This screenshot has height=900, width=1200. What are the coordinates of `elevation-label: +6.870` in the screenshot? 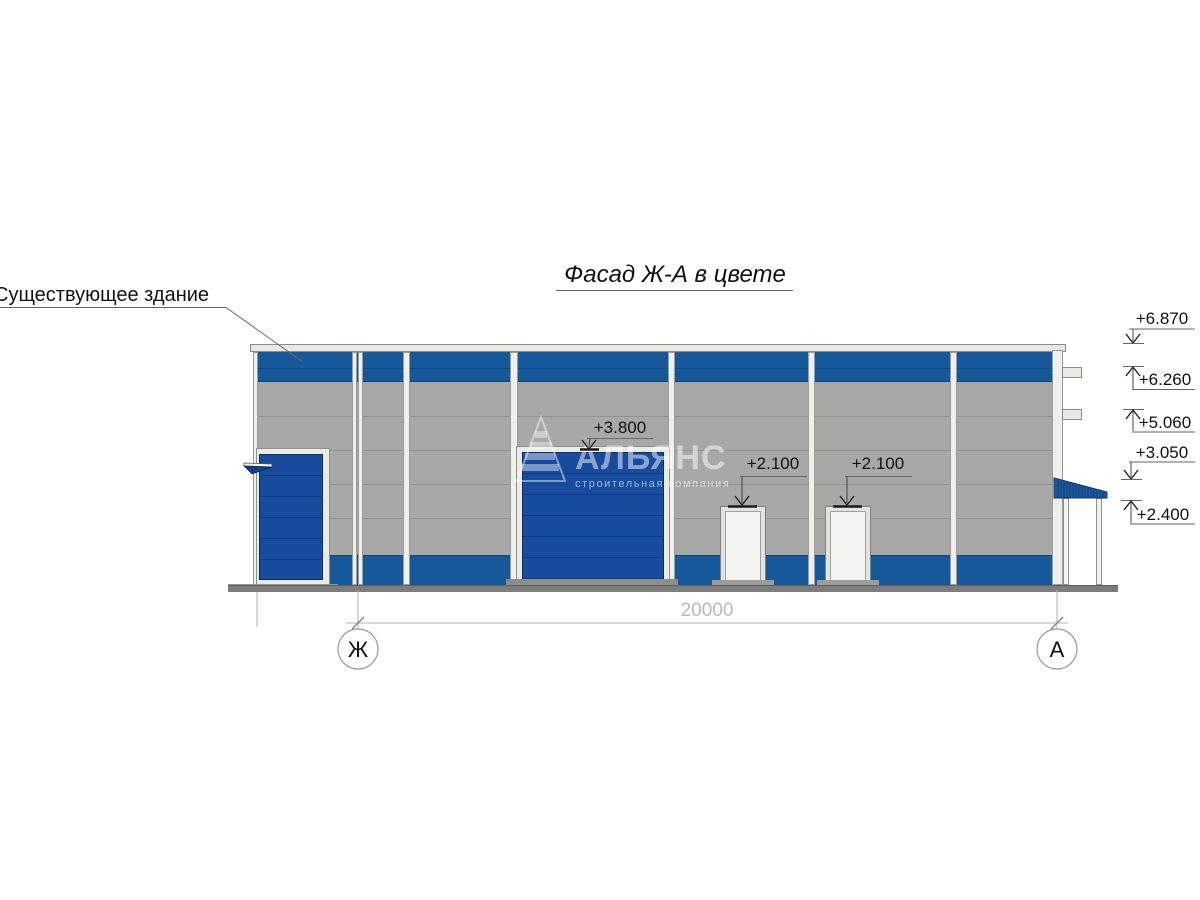 It's located at (1162, 318).